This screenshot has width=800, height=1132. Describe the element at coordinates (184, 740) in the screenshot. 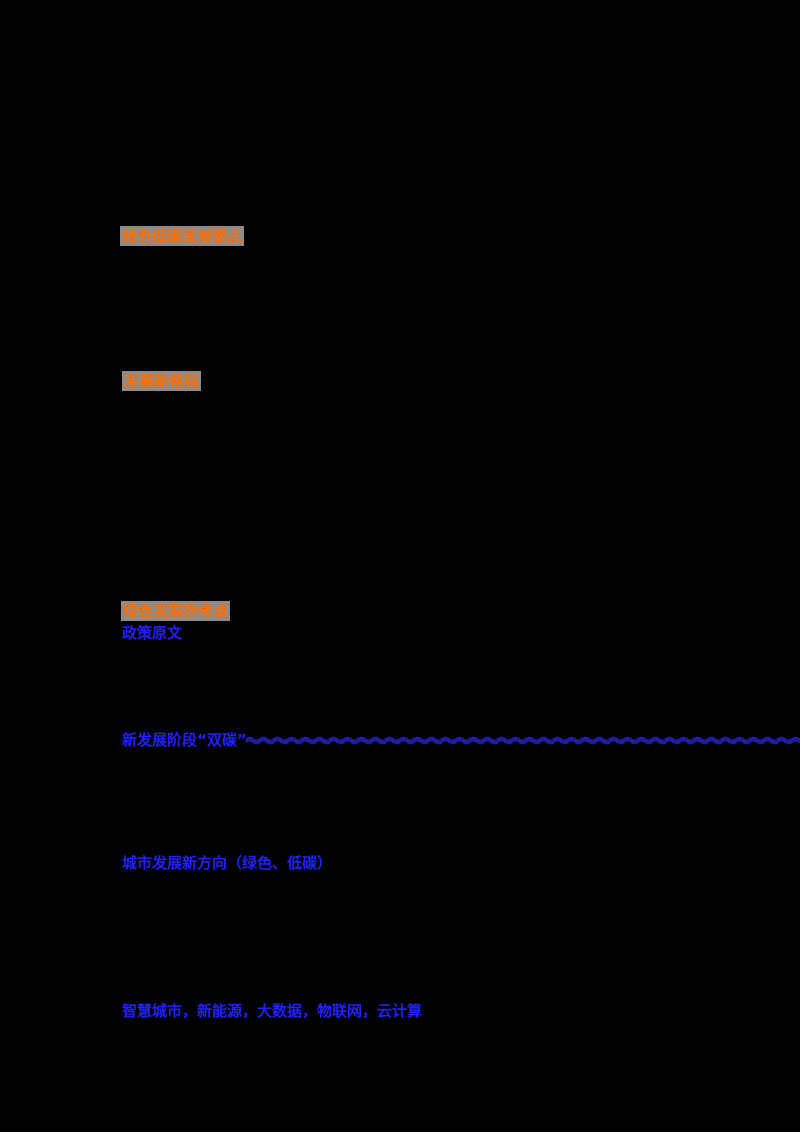

I see `blue-term-quoted: 新发展阶段“双碳”` at that location.